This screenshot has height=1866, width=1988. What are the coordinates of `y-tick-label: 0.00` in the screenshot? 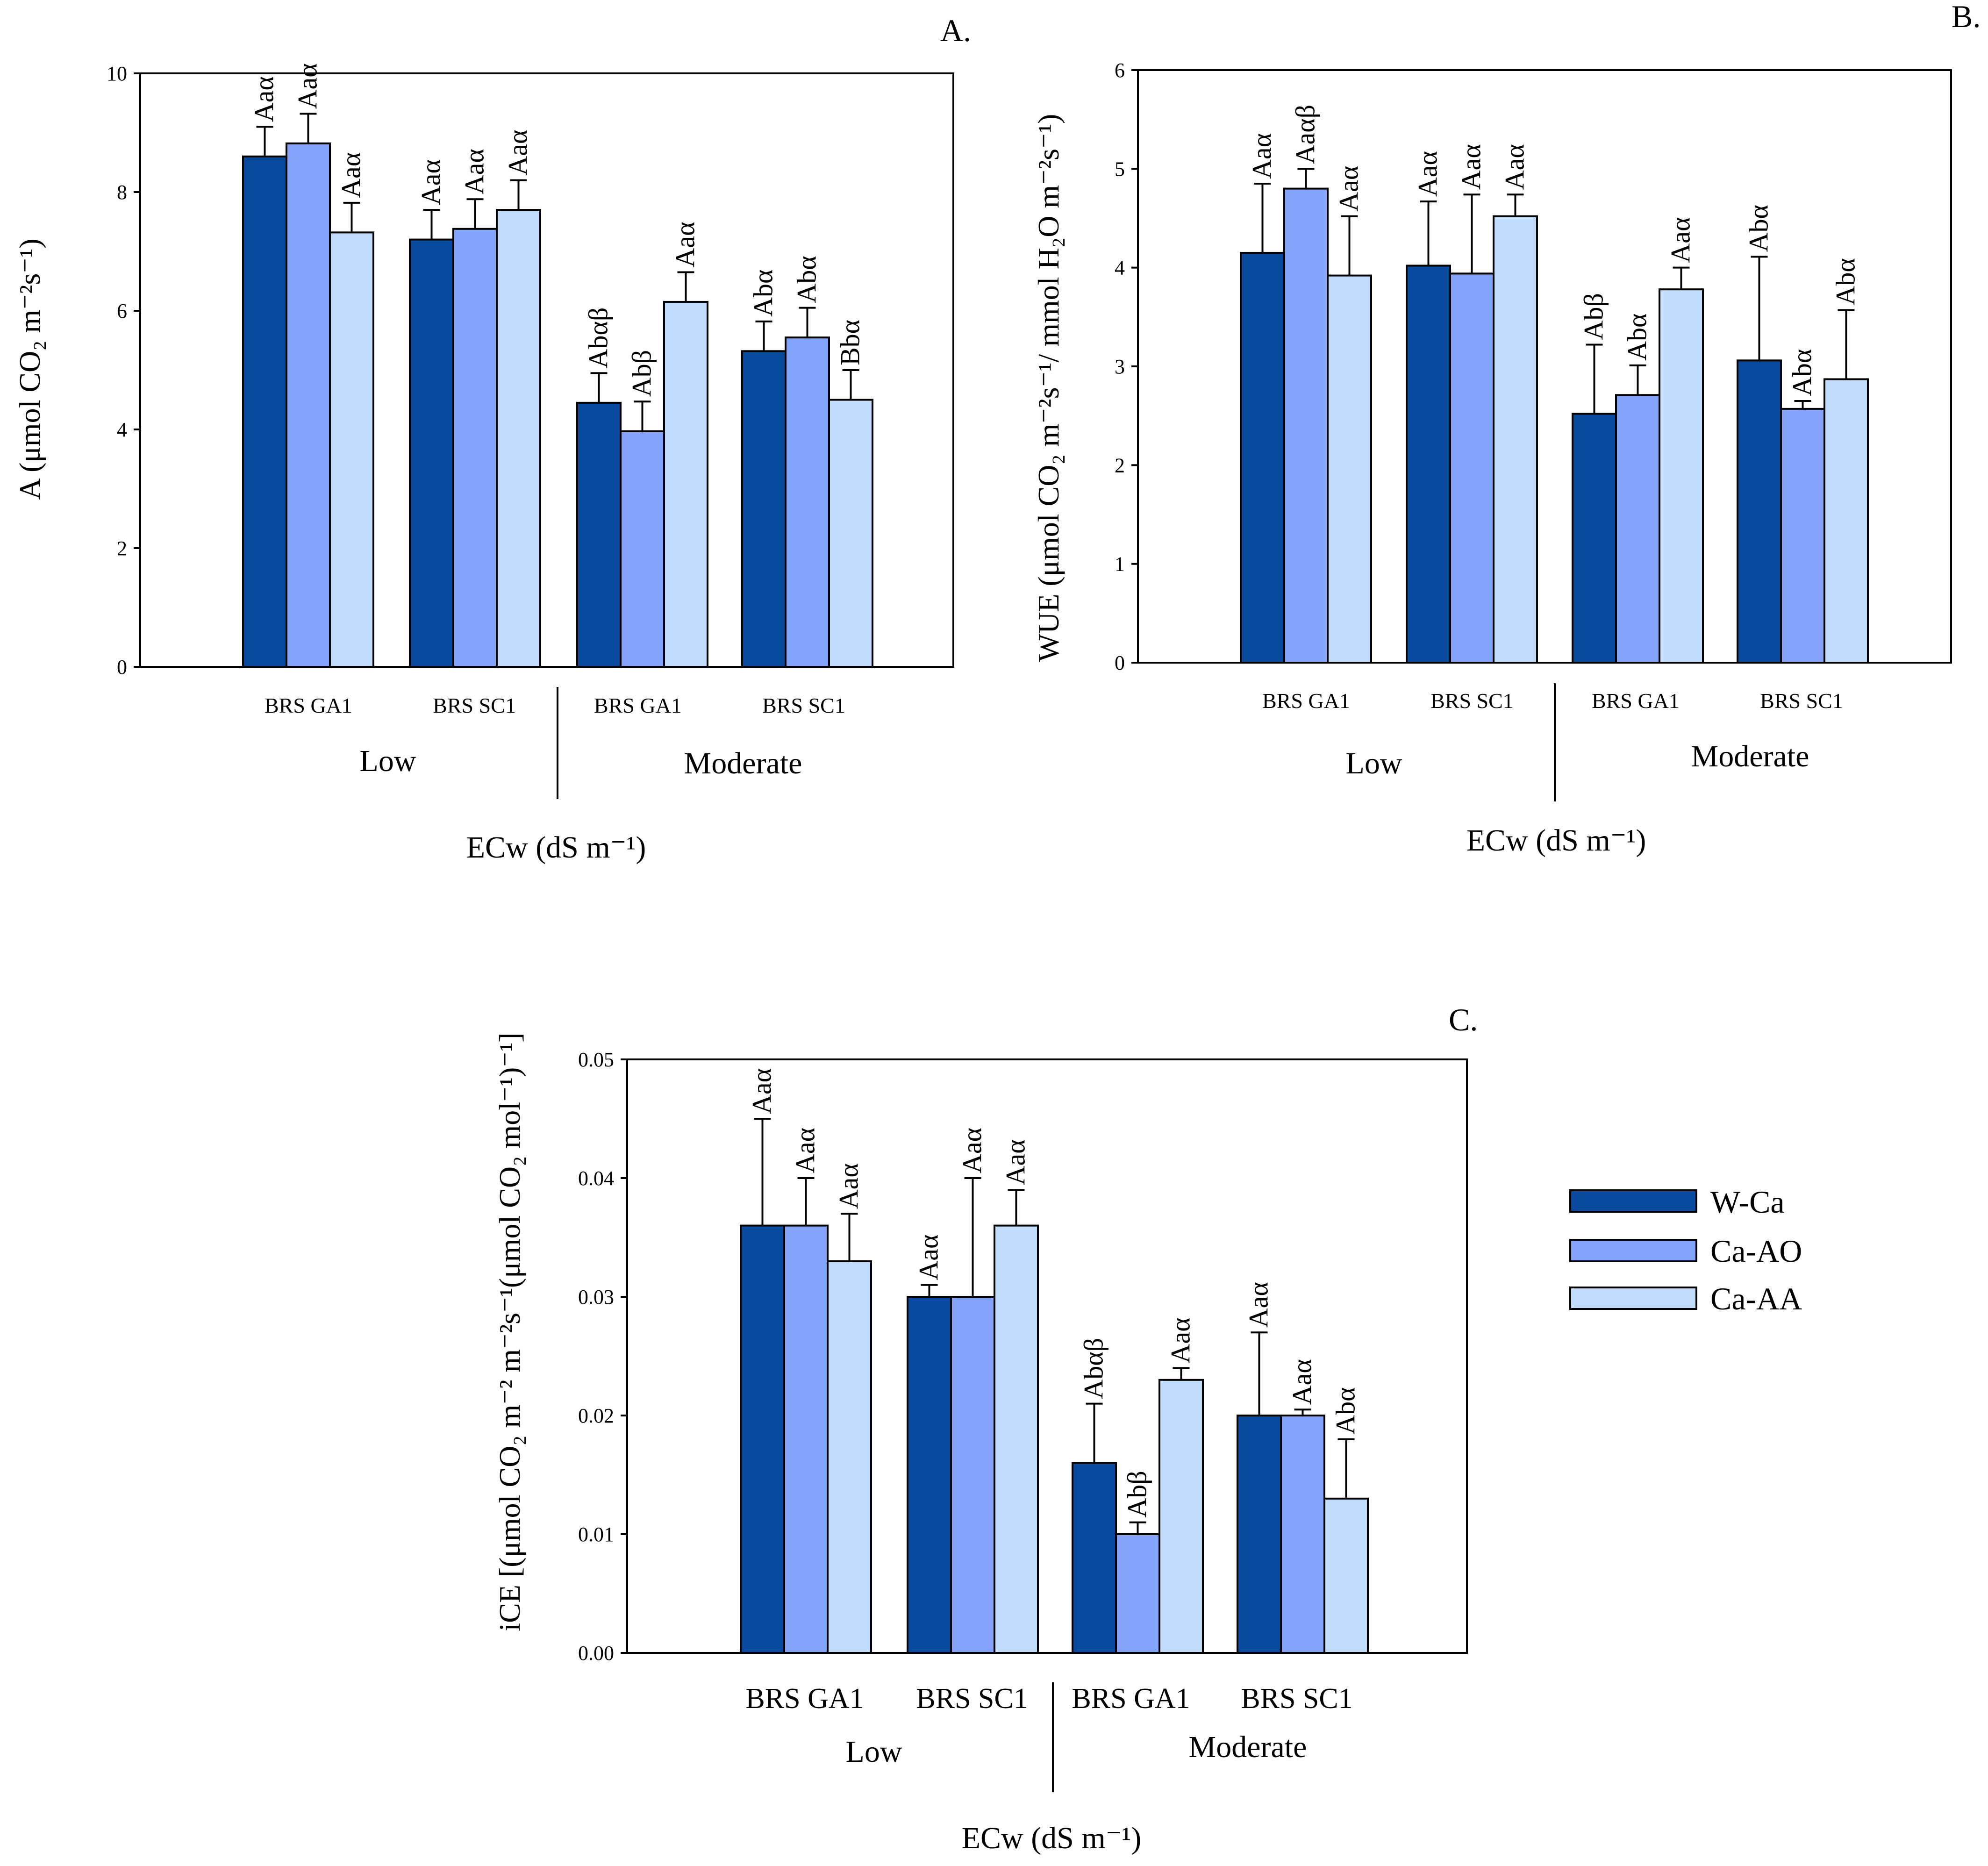 It's located at (596, 1654).